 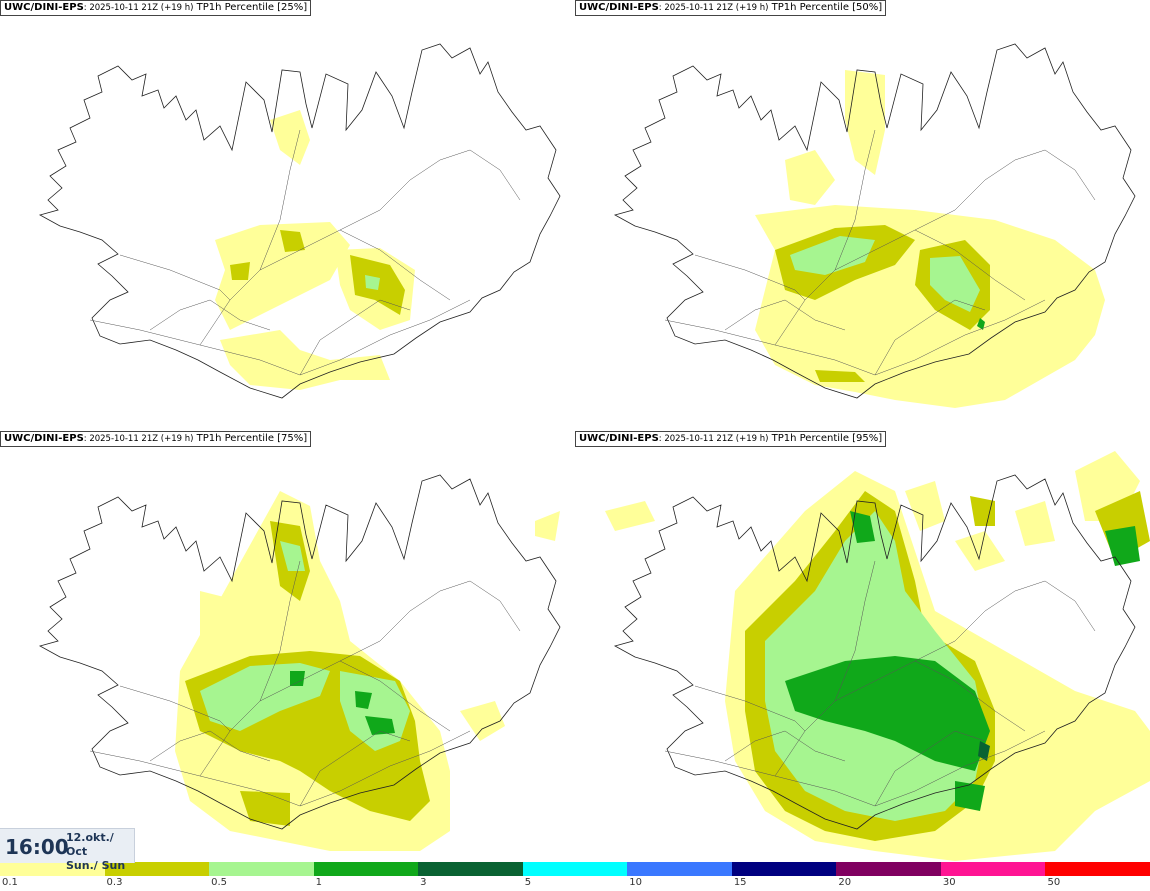 What do you see at coordinates (635, 882) in the screenshot?
I see `color-bar-tick-label: 10` at bounding box center [635, 882].